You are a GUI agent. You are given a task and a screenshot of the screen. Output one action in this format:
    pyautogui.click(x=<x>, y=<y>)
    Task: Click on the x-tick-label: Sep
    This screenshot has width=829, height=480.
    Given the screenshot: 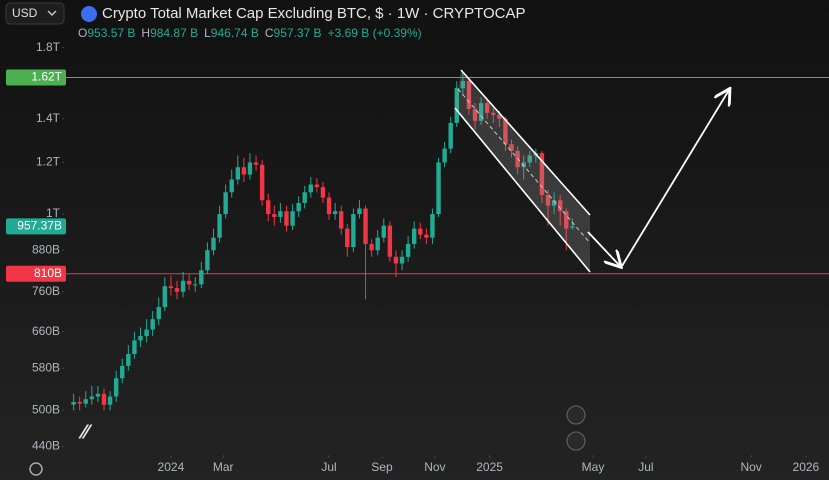 What is the action you would take?
    pyautogui.click(x=382, y=467)
    